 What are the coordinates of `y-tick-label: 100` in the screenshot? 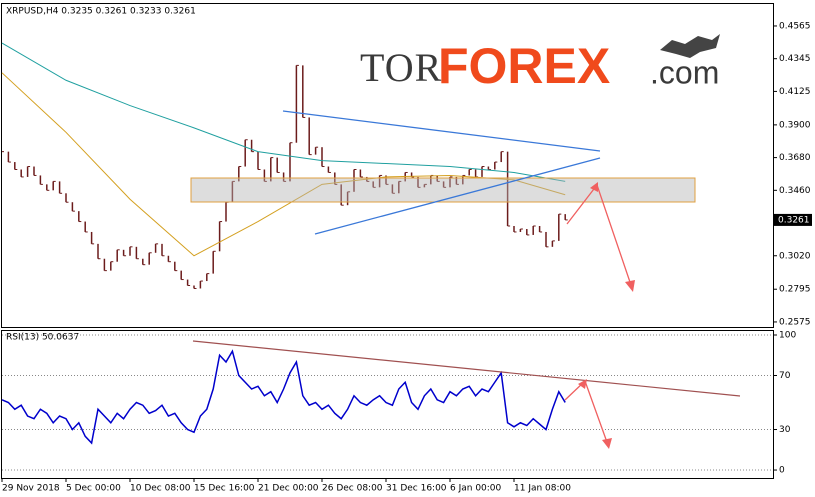 It's located at (787, 335).